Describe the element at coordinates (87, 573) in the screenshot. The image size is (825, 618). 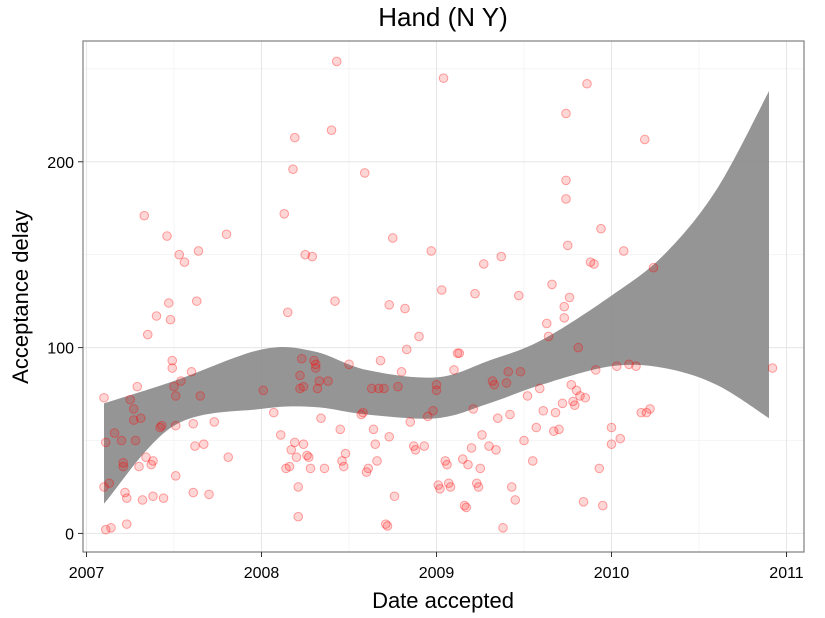
I see `x-tick-label: 2007` at that location.